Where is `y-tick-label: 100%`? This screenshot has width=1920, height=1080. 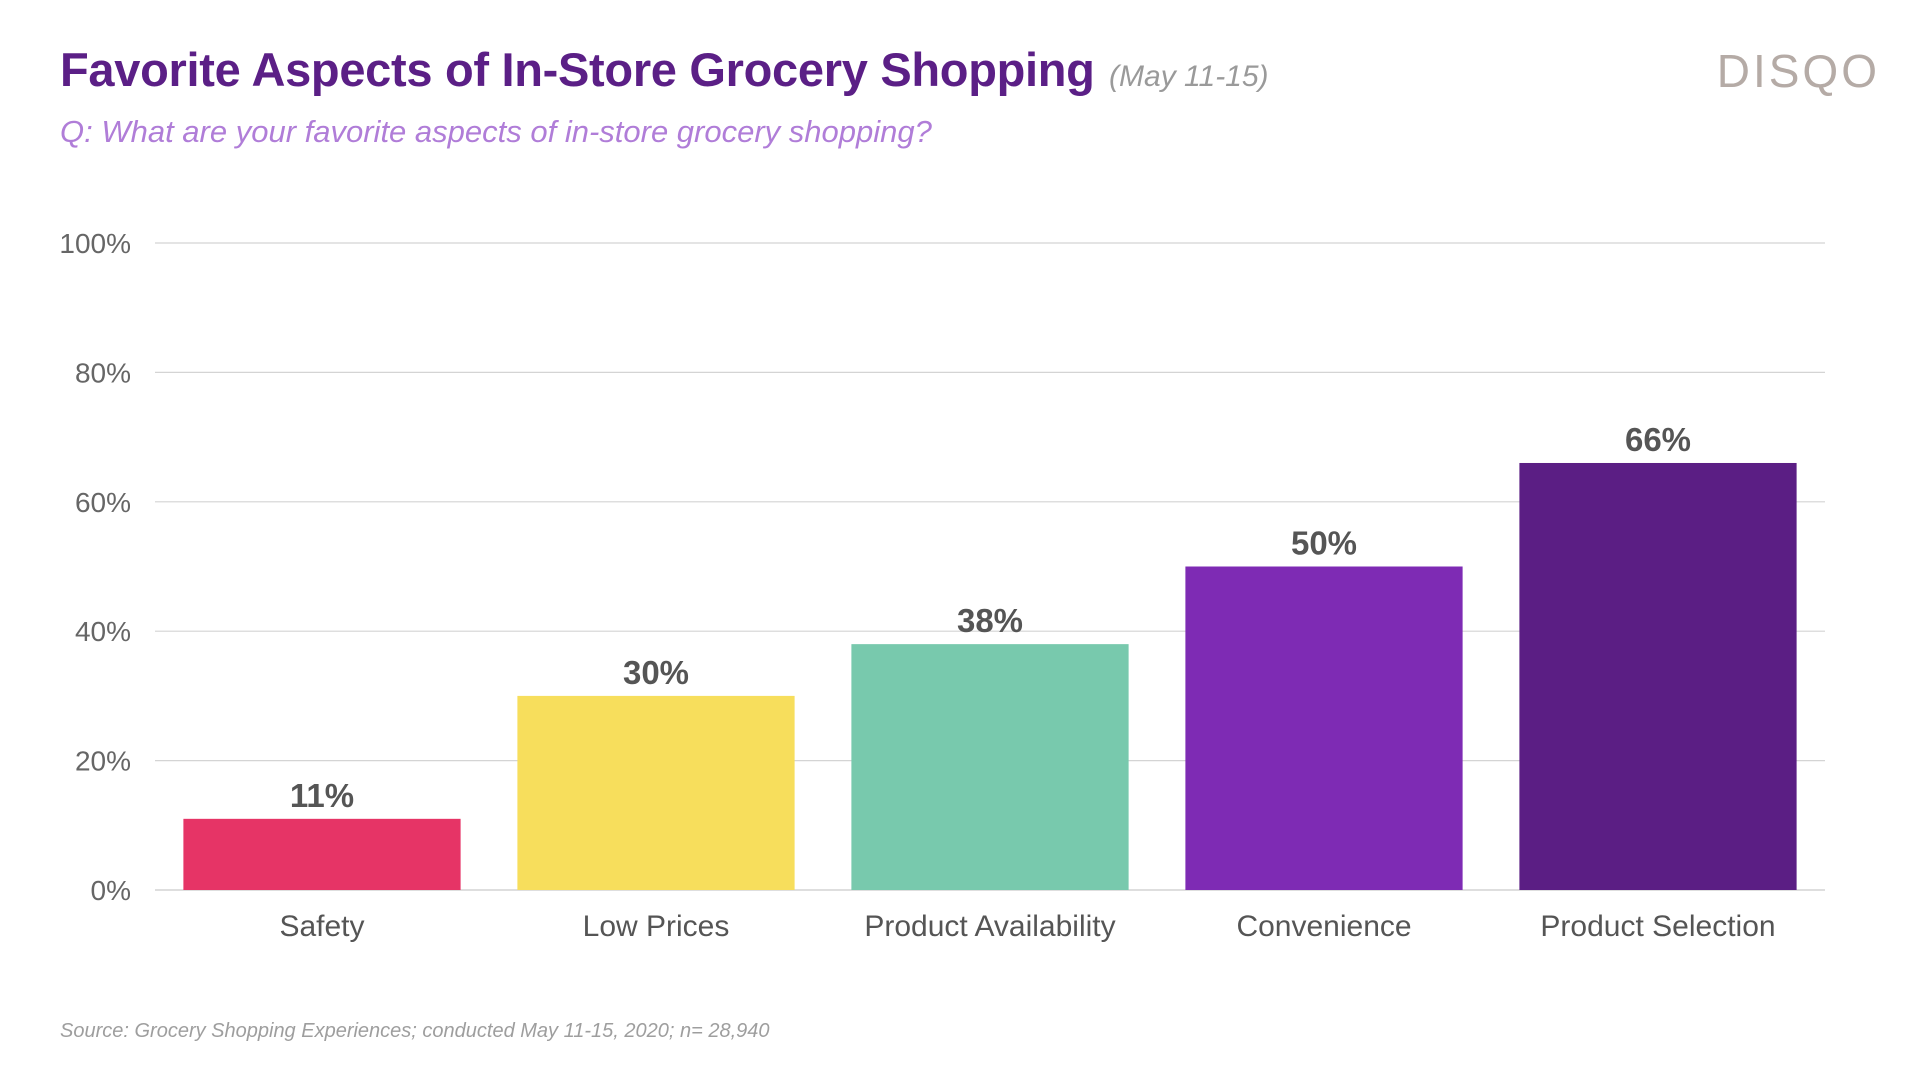
y-tick-label: 100% is located at coordinates (95, 243).